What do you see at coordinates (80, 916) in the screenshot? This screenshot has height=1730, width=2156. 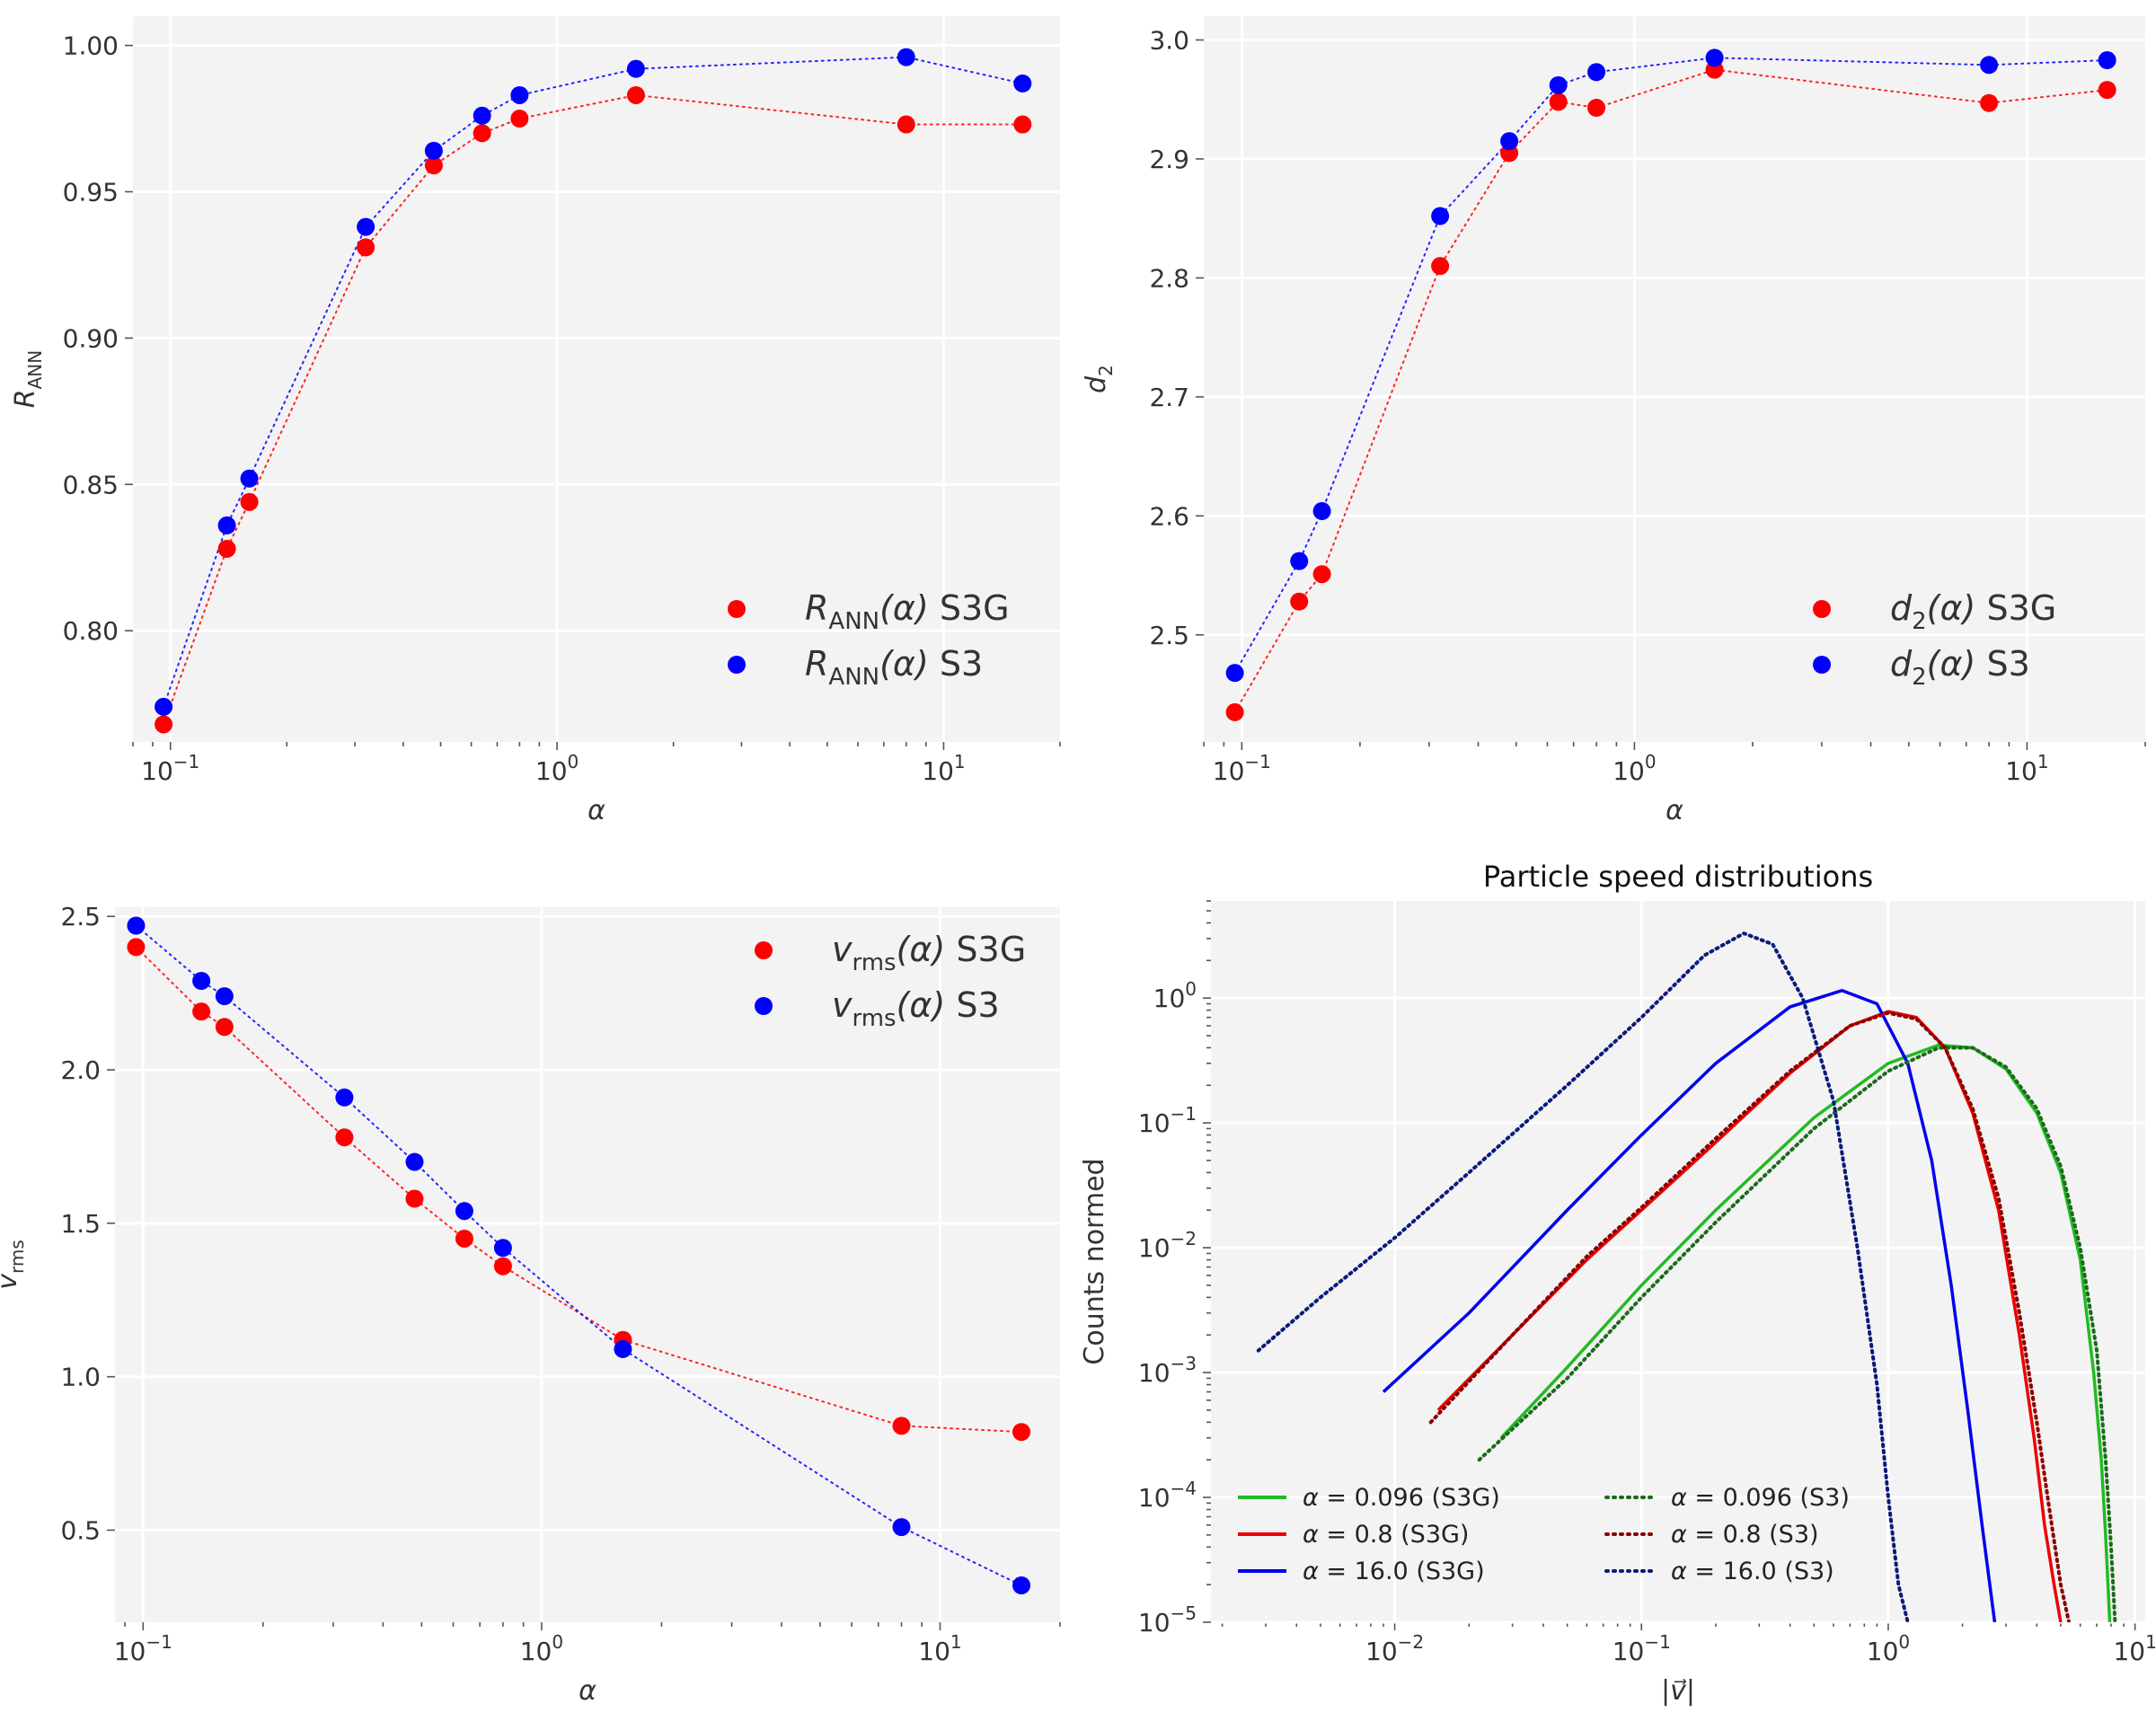 I see `y-tick-label: 2.5` at bounding box center [80, 916].